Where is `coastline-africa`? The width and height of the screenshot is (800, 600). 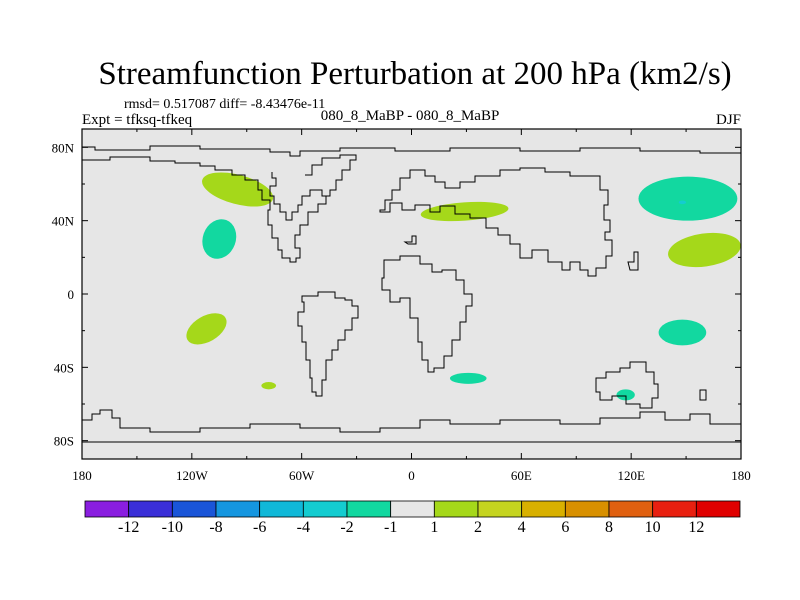 coastline-africa is located at coordinates (427, 314).